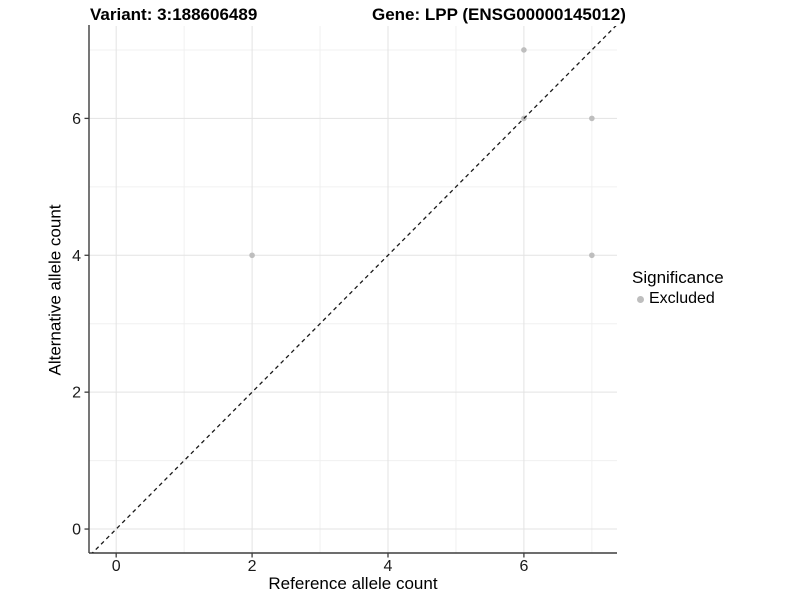  Describe the element at coordinates (677, 288) in the screenshot. I see `legend: Significance Excluded` at that location.